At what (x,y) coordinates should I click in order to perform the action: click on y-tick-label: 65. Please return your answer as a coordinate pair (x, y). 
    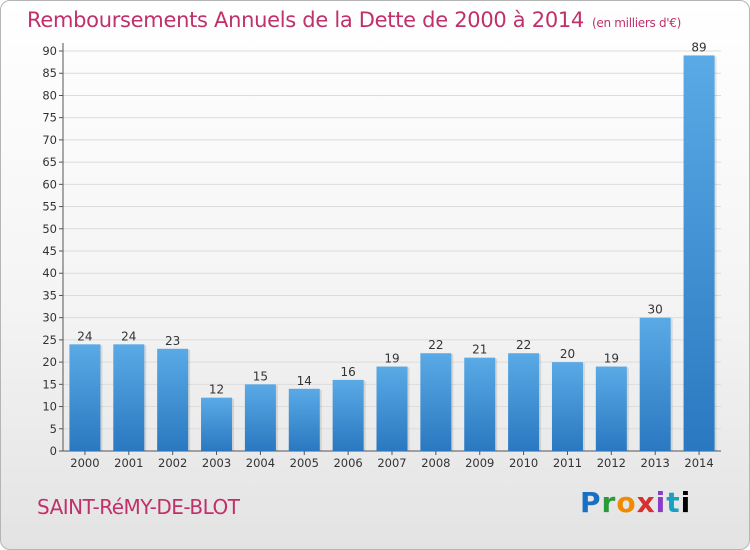
    Looking at the image, I should click on (49, 162).